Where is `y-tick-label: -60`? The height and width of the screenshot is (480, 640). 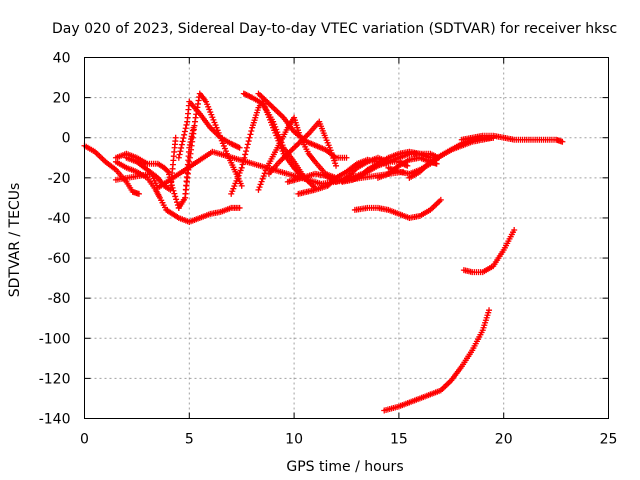
y-tick-label: -60 is located at coordinates (59, 259).